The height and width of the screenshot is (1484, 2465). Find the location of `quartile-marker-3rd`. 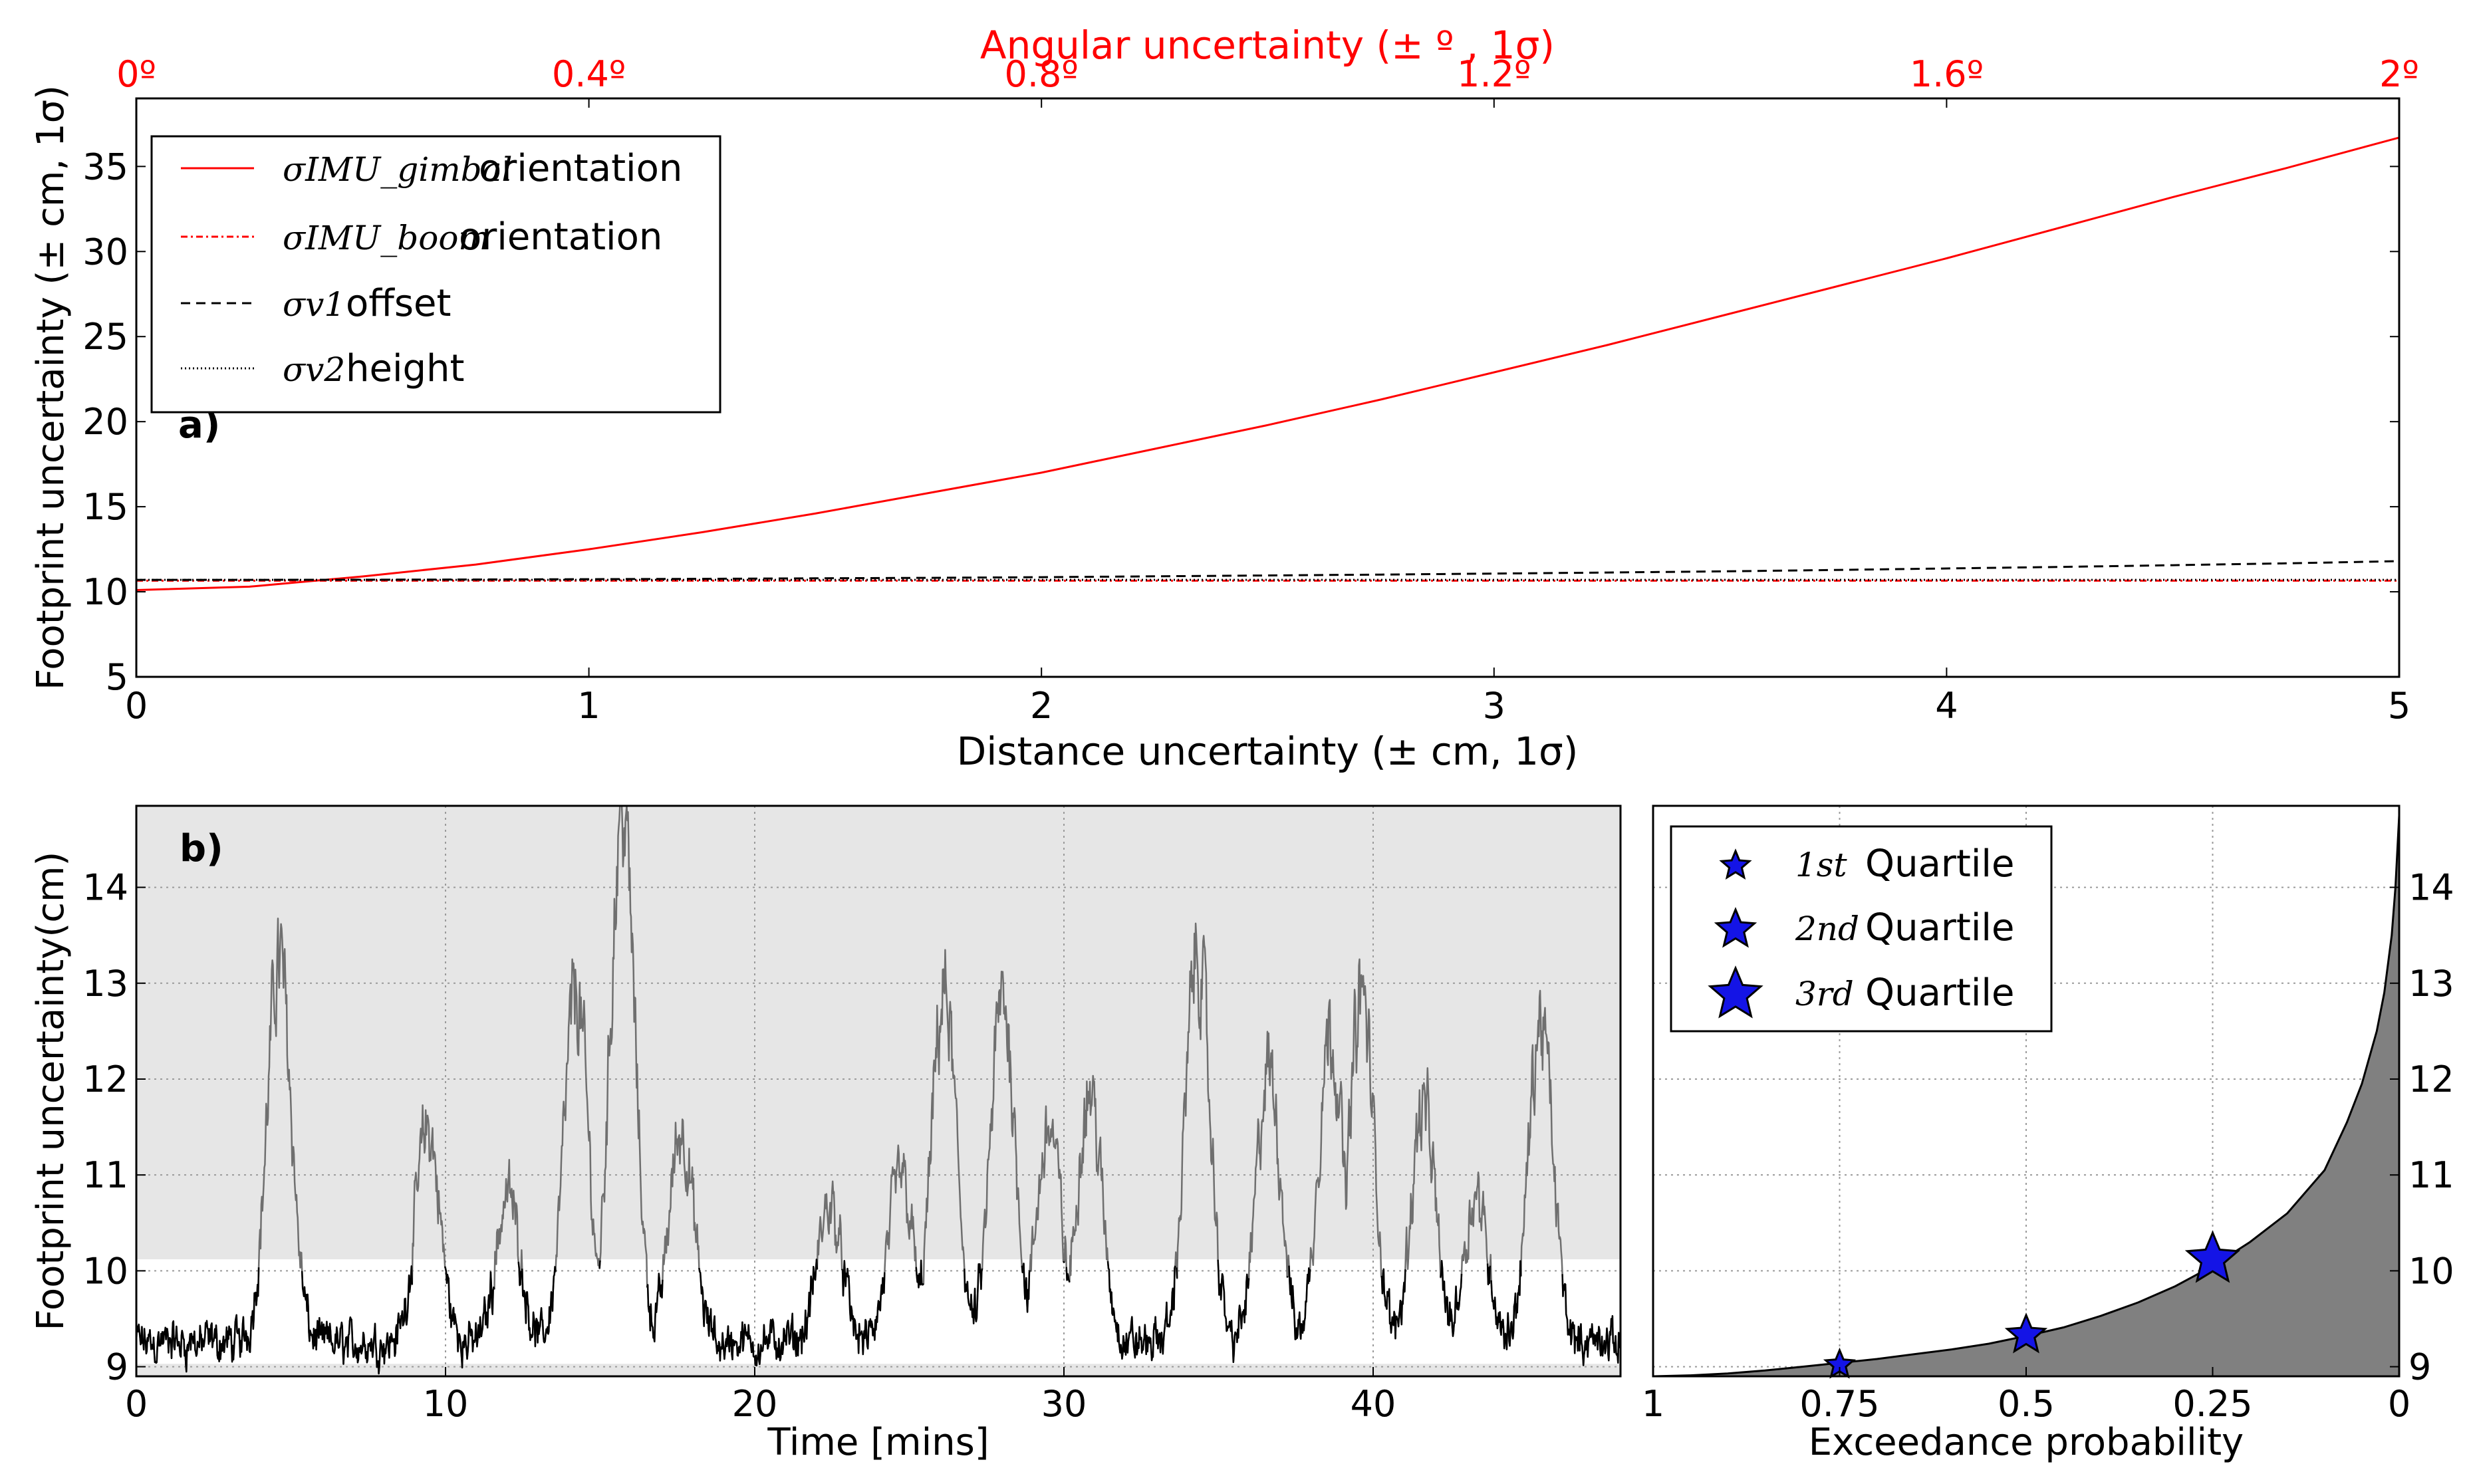

quartile-marker-3rd is located at coordinates (2212, 1256).